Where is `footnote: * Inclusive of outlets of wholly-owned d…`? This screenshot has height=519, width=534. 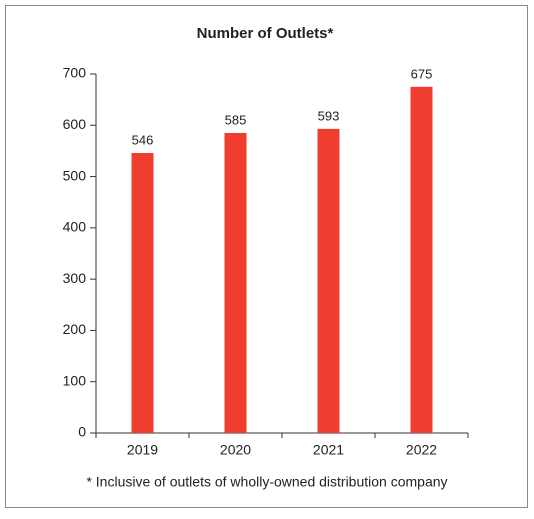 footnote: * Inclusive of outlets of wholly-owned d… is located at coordinates (266, 482).